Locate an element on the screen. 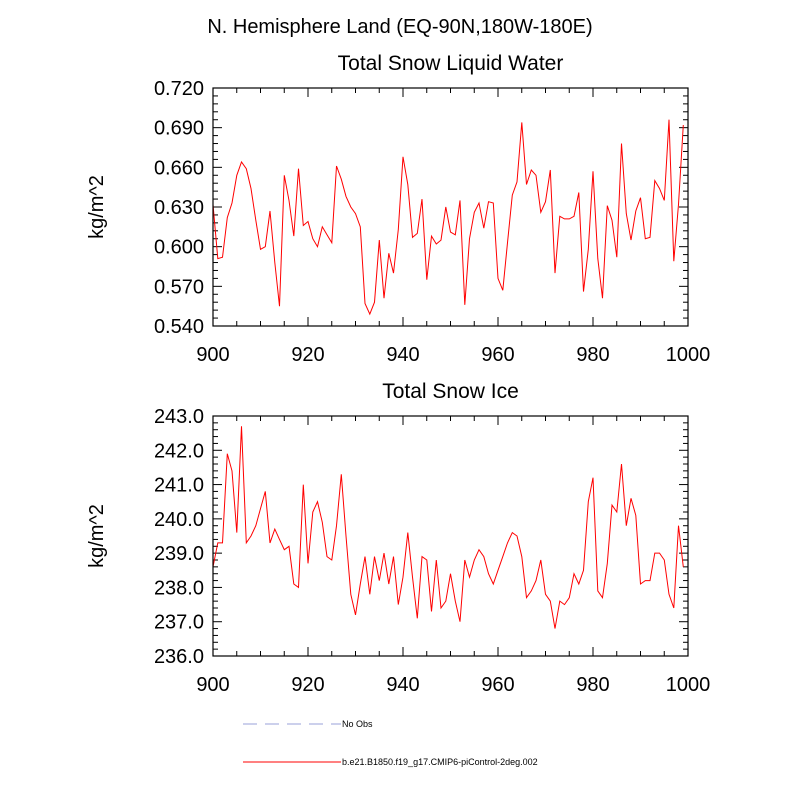 This screenshot has width=800, height=800. y-tick-label: 241.0 is located at coordinates (179, 486).